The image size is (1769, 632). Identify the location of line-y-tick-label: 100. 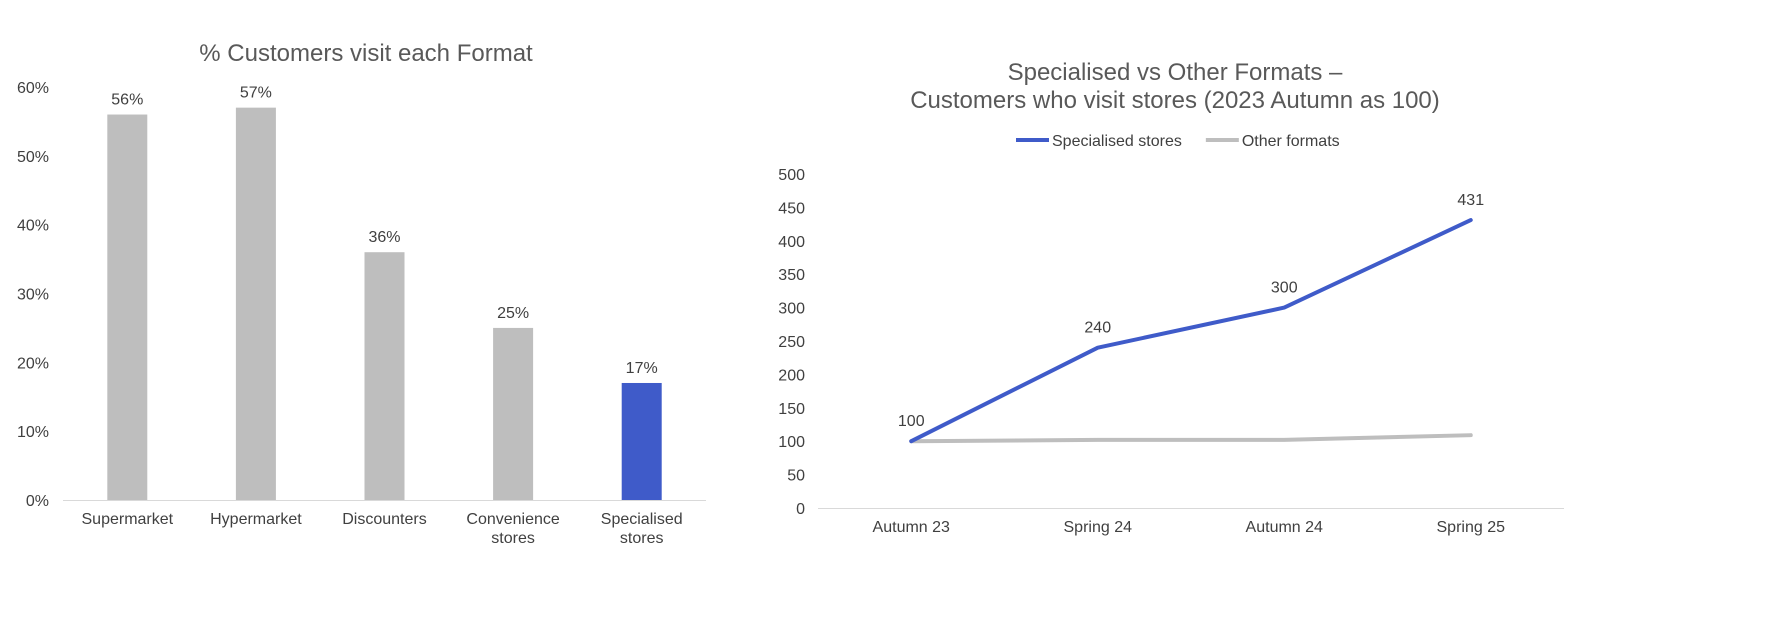
(791, 442).